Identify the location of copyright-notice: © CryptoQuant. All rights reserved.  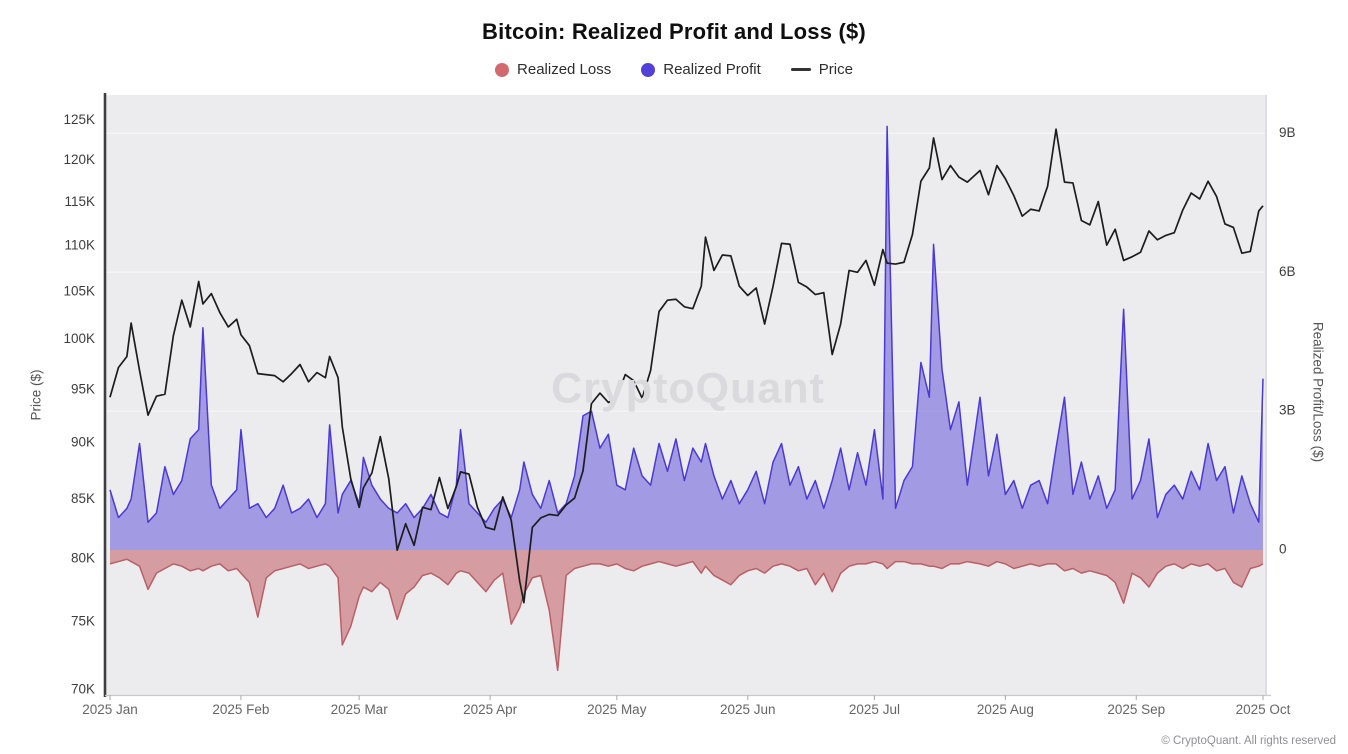
(1248, 741).